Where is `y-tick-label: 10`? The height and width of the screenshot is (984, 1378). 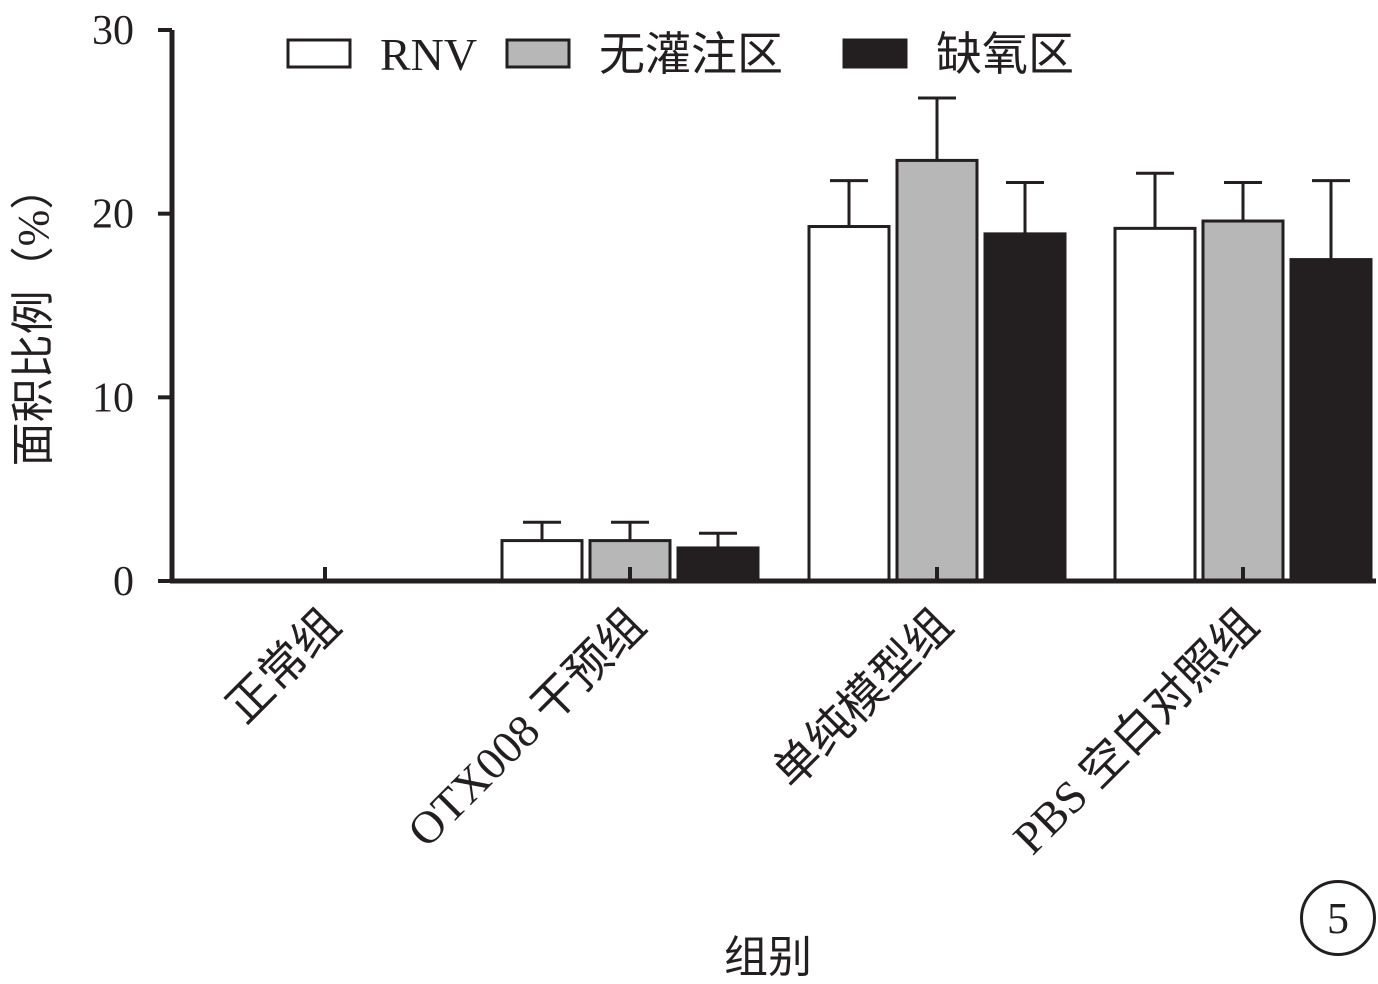 y-tick-label: 10 is located at coordinates (113, 398).